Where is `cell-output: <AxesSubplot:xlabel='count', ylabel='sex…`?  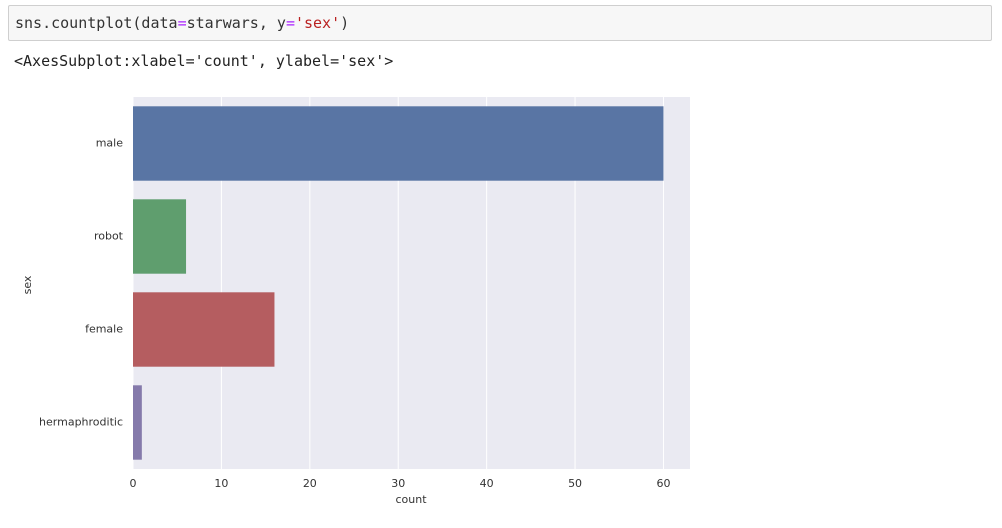 cell-output: <AxesSubplot:xlabel='count', ylabel='sex… is located at coordinates (204, 61).